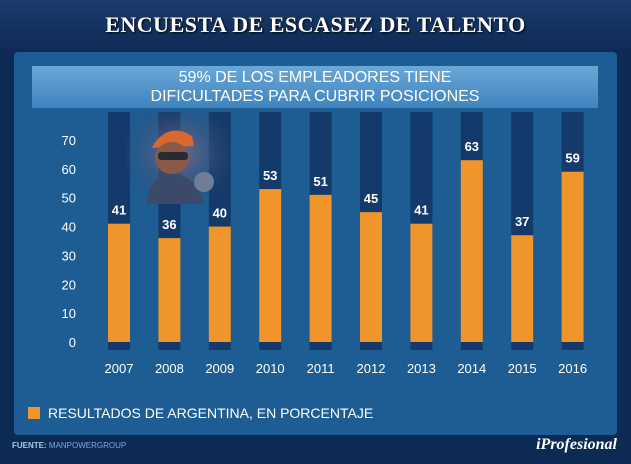  What do you see at coordinates (220, 213) in the screenshot?
I see `bar-value-label: 40` at bounding box center [220, 213].